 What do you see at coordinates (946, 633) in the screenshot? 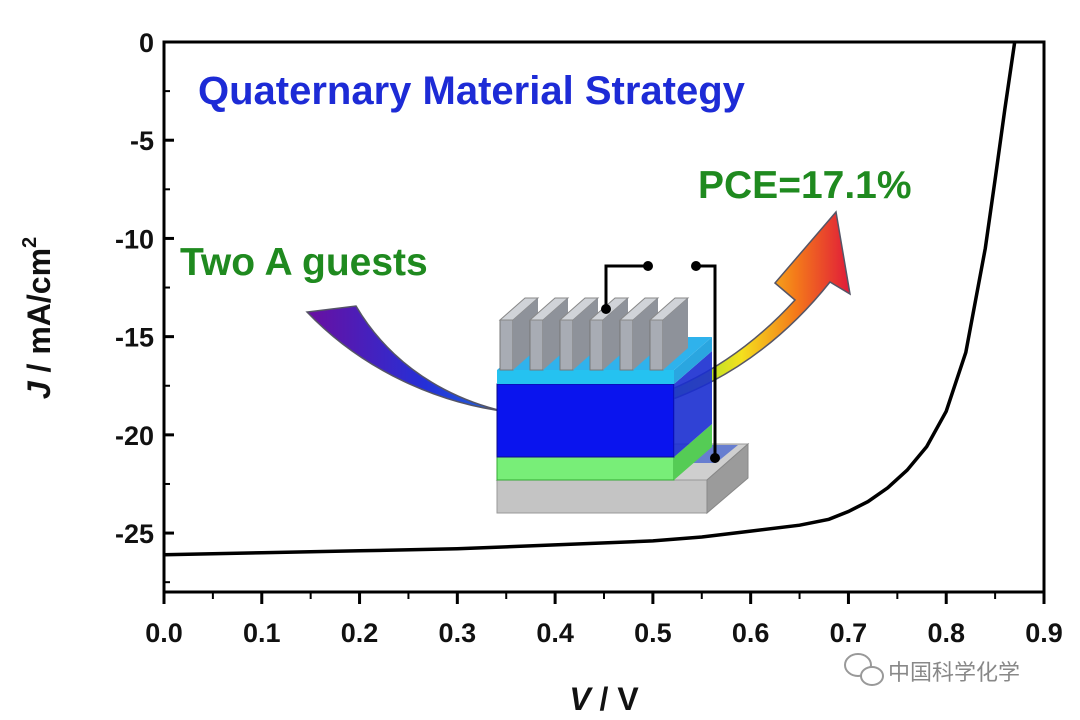
I see `x-tick-label: 0.8` at bounding box center [946, 633].